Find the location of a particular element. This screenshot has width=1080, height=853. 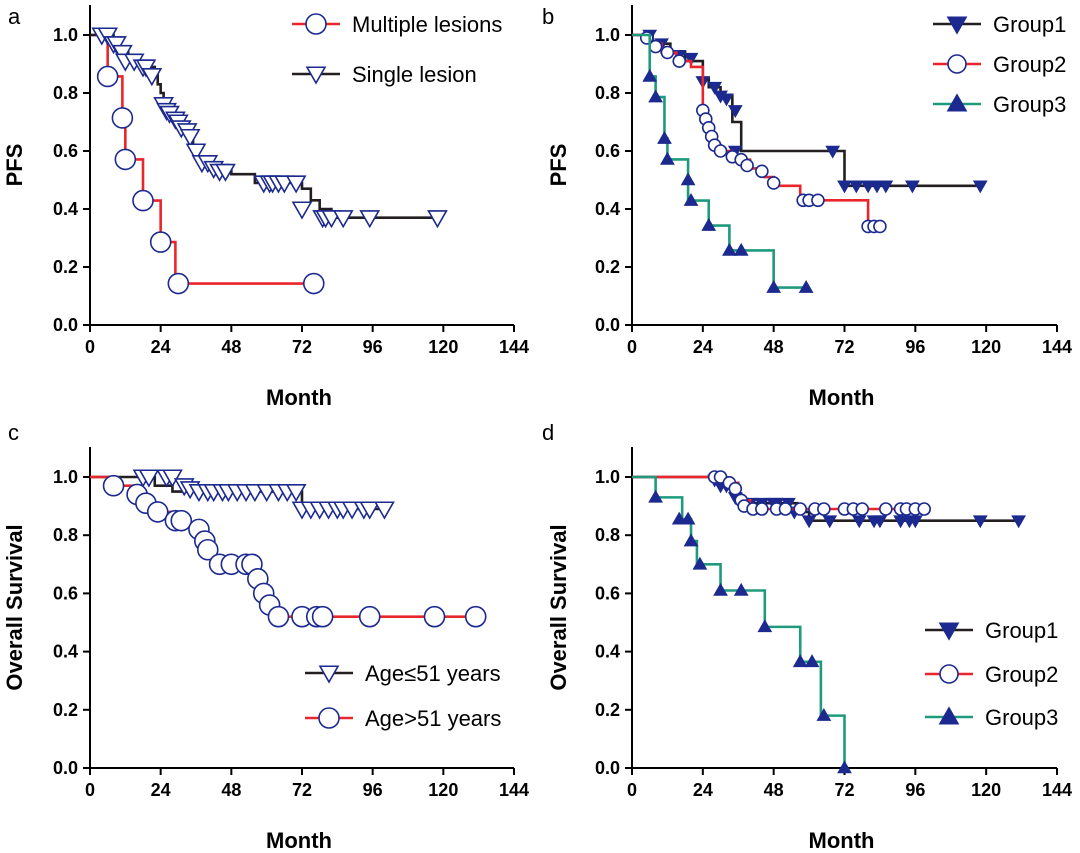

legend-label-a-0: Multiple lesions is located at coordinates (427, 24).